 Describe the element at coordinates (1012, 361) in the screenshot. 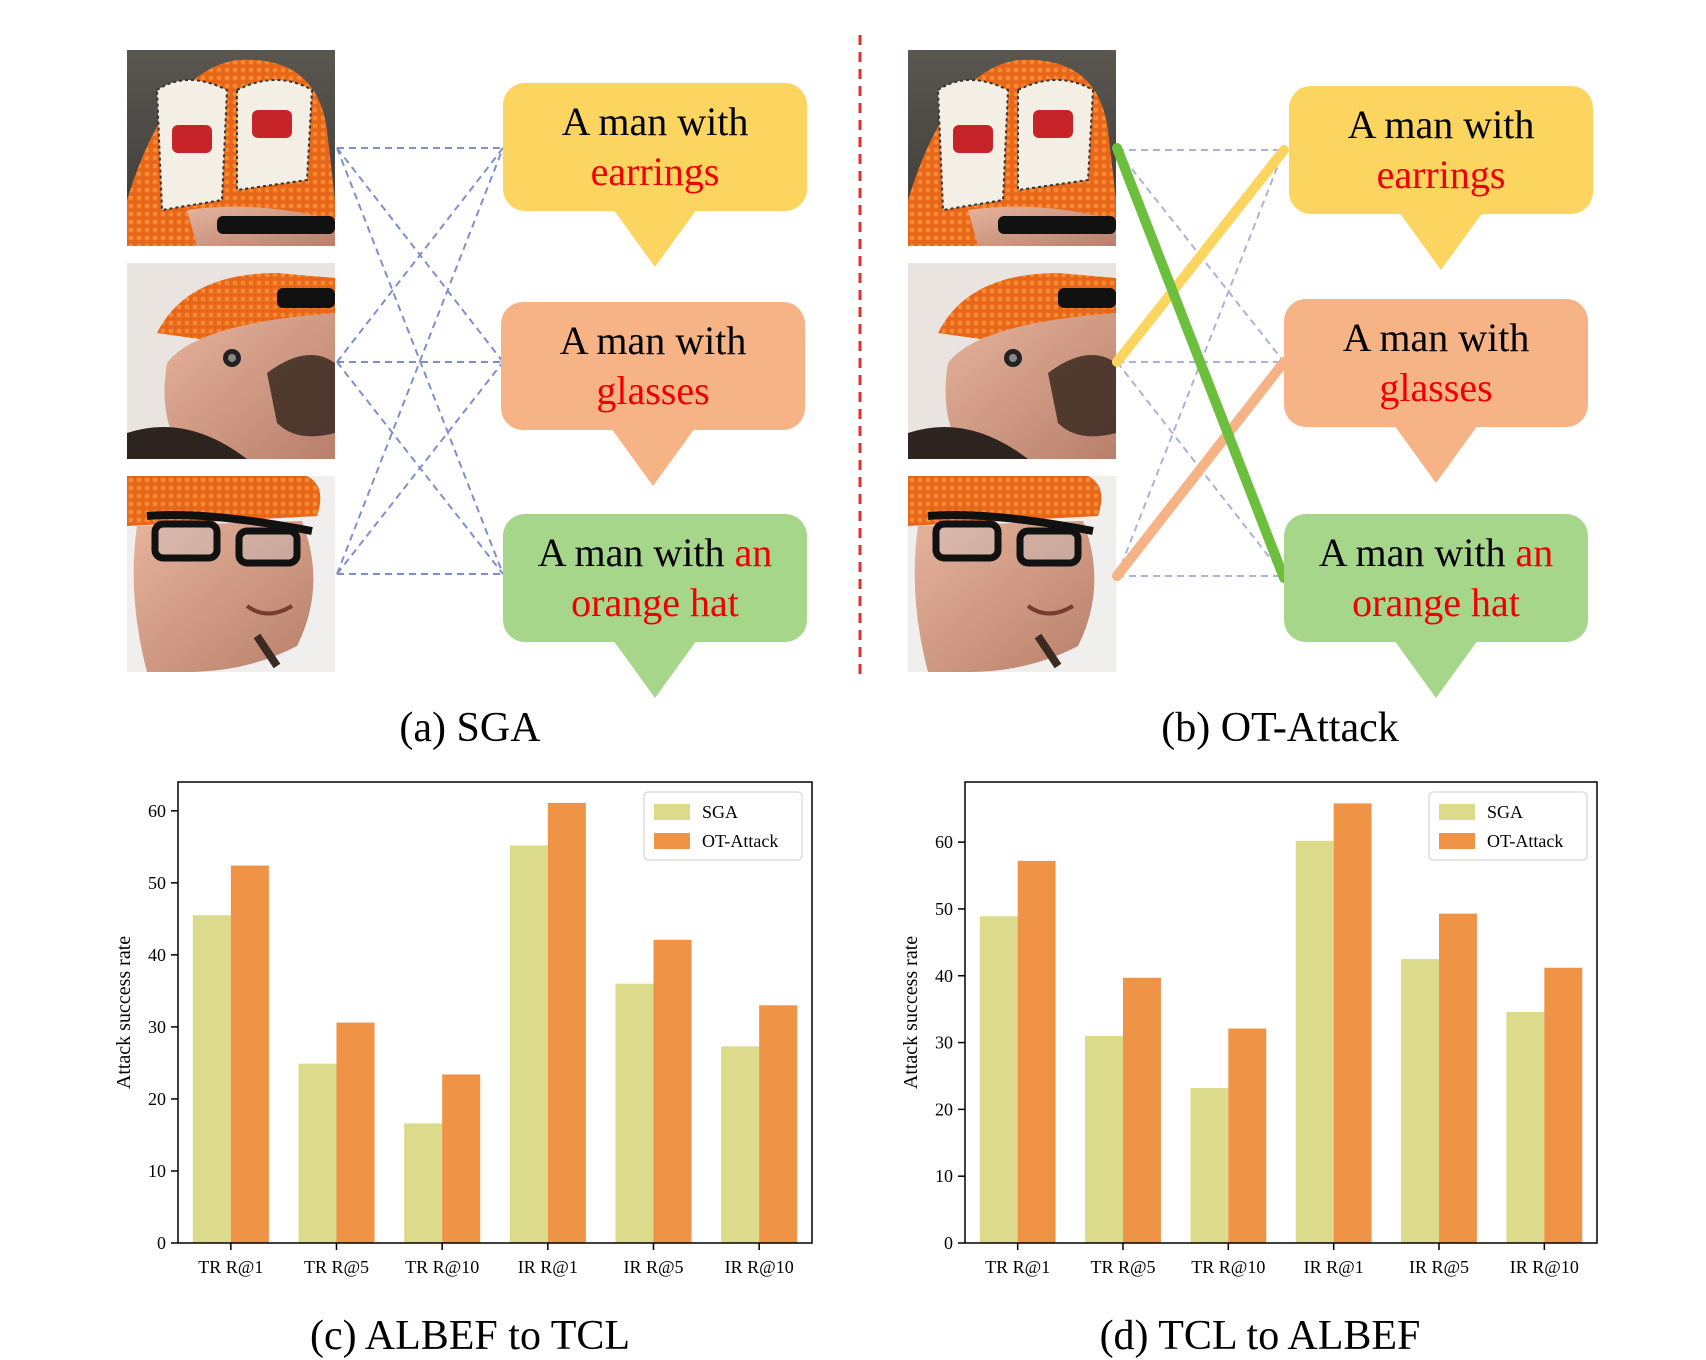

I see `photo-earring-crop-b` at that location.